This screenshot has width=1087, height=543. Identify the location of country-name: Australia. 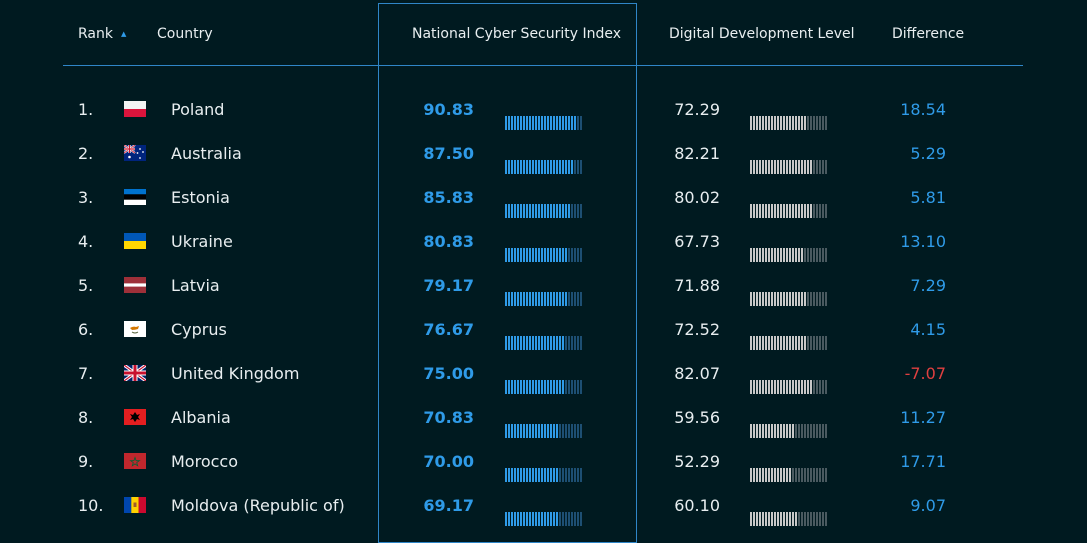
(206, 153).